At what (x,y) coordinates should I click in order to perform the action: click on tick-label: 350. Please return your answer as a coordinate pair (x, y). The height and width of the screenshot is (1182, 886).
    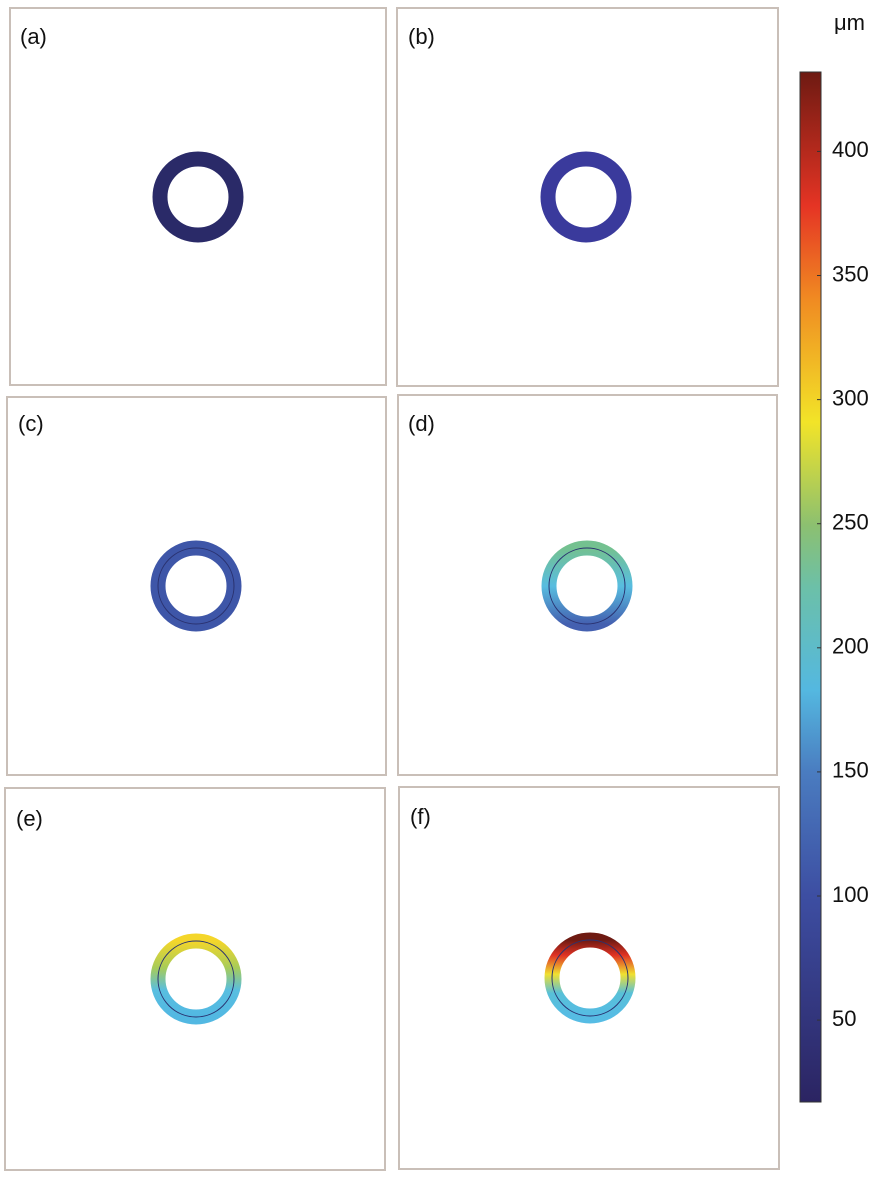
    Looking at the image, I should click on (850, 273).